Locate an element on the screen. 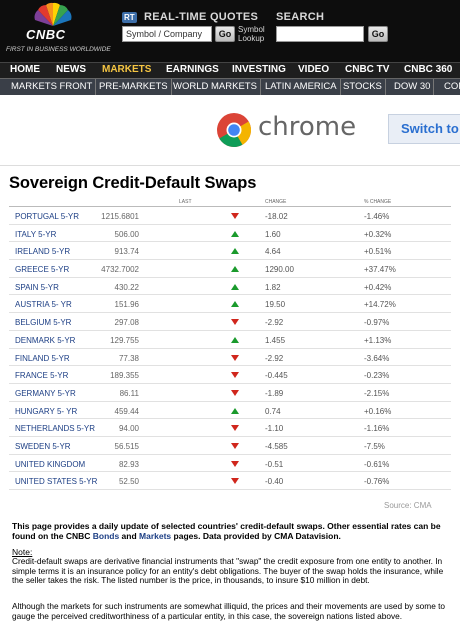  country-link: SWEDEN 5-YR is located at coordinates (43, 446).